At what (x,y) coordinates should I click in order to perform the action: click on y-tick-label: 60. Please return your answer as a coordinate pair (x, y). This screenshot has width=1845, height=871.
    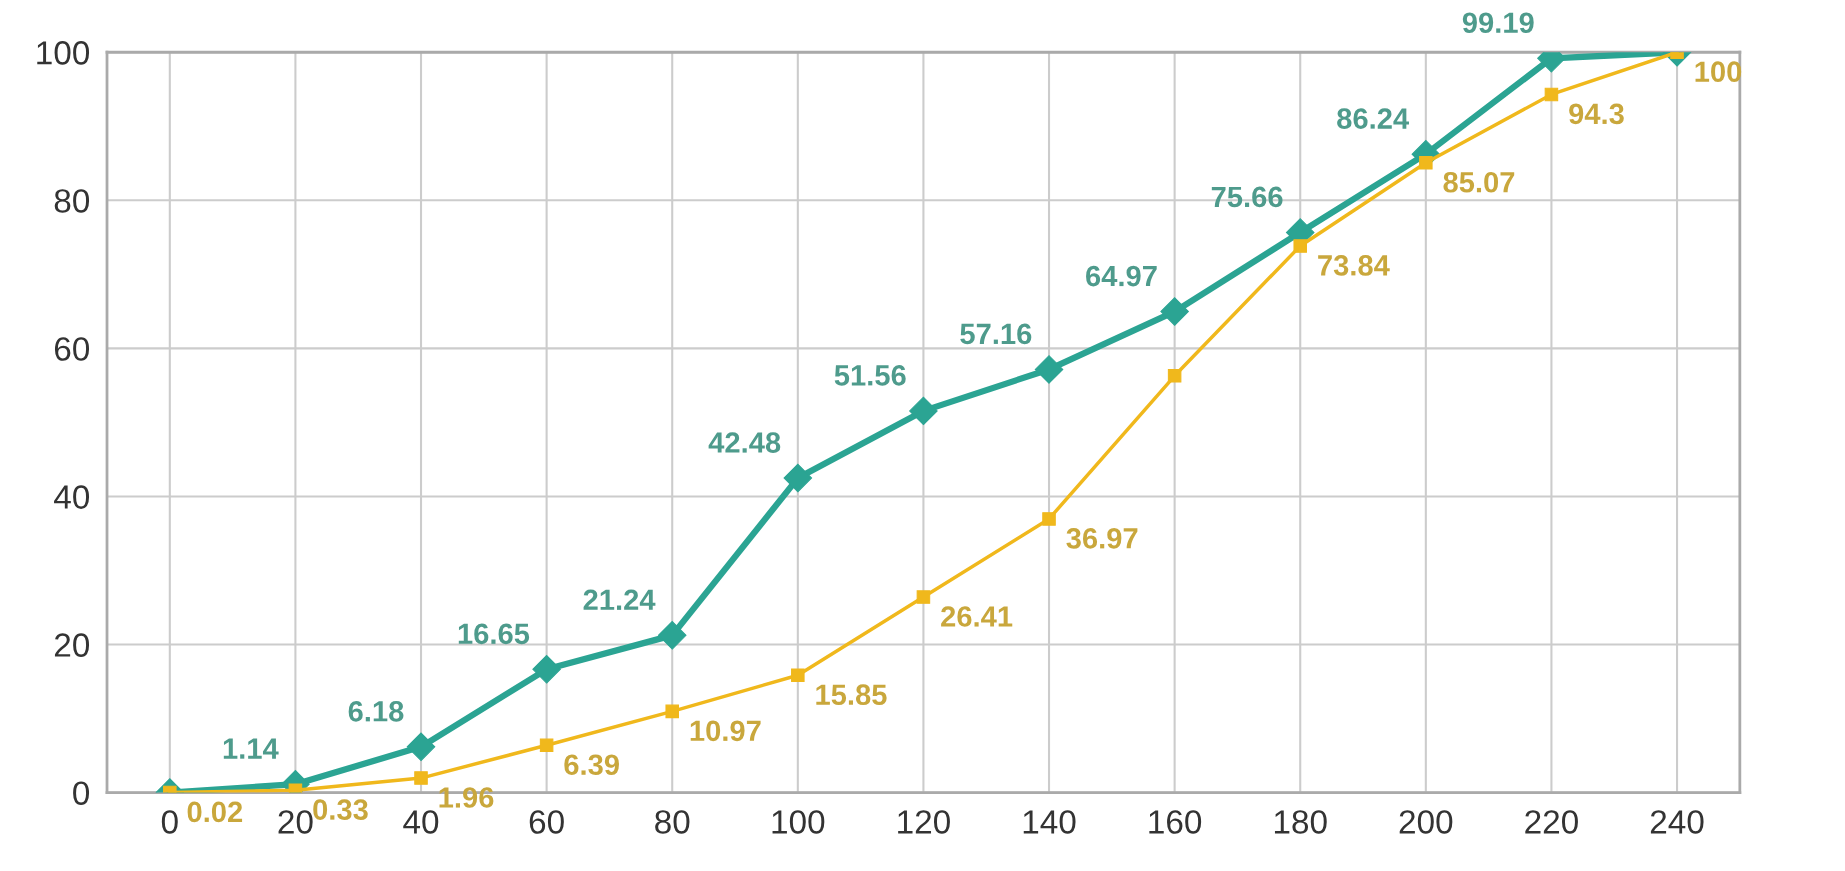
    Looking at the image, I should click on (72, 349).